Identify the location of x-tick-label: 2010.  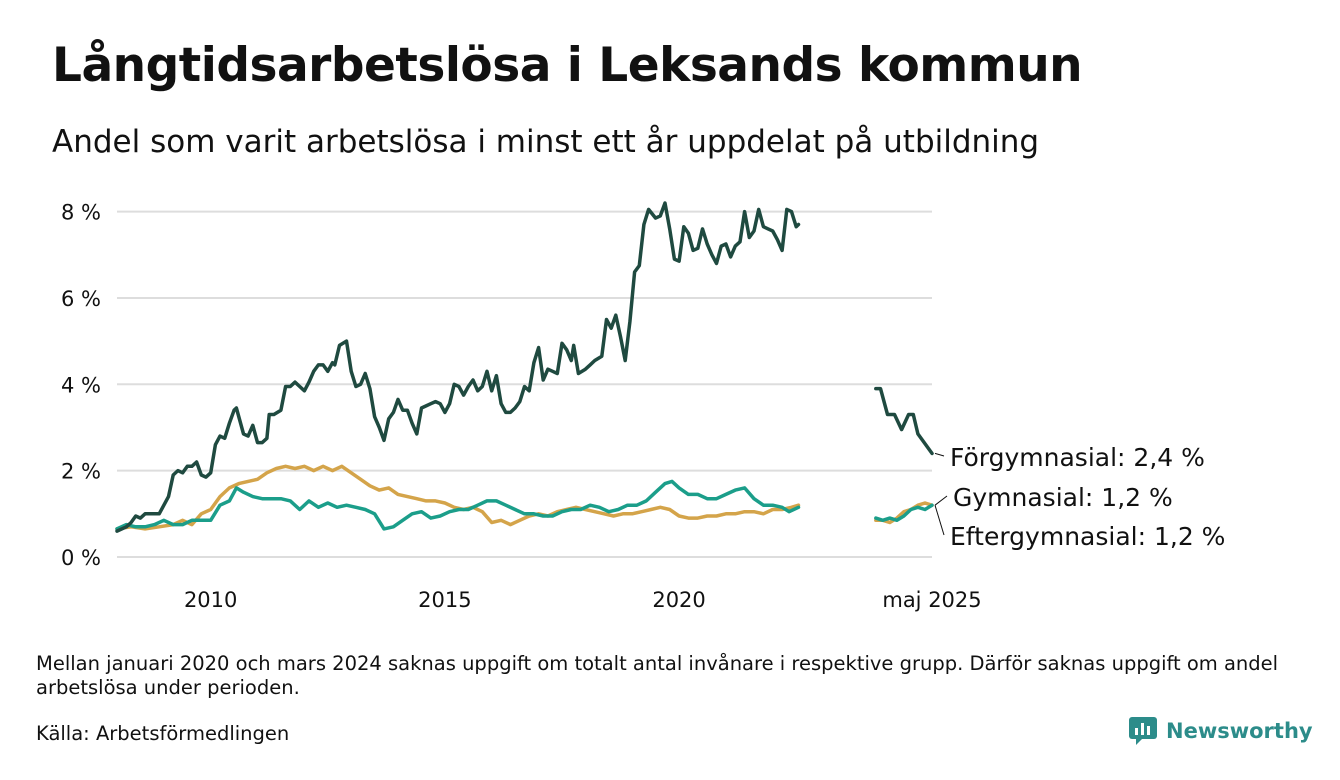
(210, 600).